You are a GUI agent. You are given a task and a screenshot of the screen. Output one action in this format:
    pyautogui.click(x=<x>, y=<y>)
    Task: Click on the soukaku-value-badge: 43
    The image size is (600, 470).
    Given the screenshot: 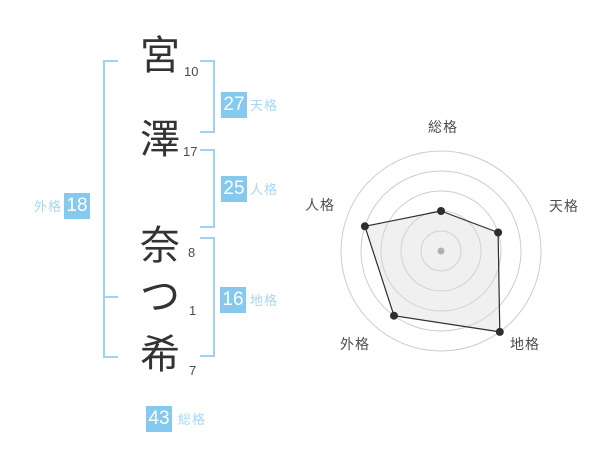 What is the action you would take?
    pyautogui.click(x=159, y=419)
    